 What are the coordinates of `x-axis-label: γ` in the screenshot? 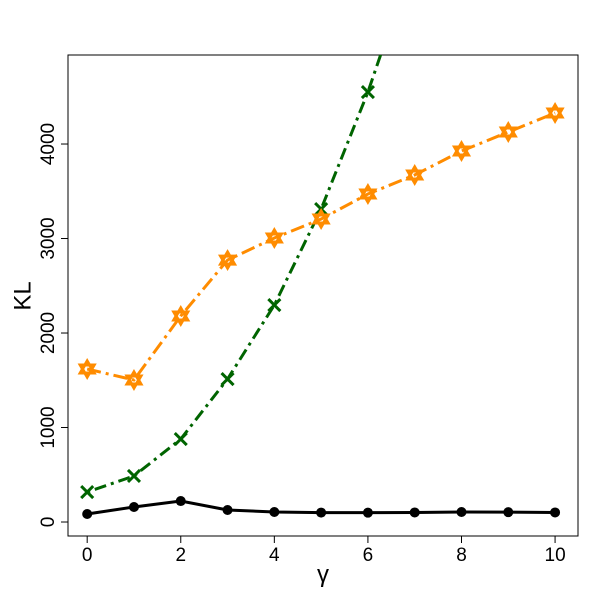 It's located at (323, 574).